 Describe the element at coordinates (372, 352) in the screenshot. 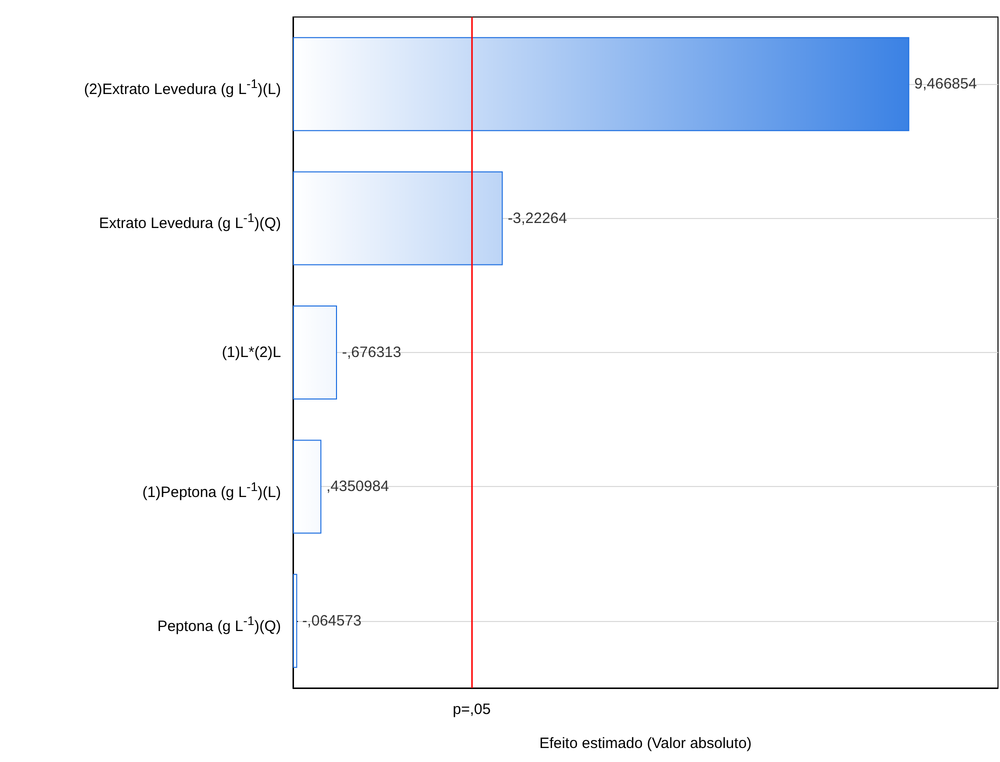

I see `annotation: -,676313` at that location.